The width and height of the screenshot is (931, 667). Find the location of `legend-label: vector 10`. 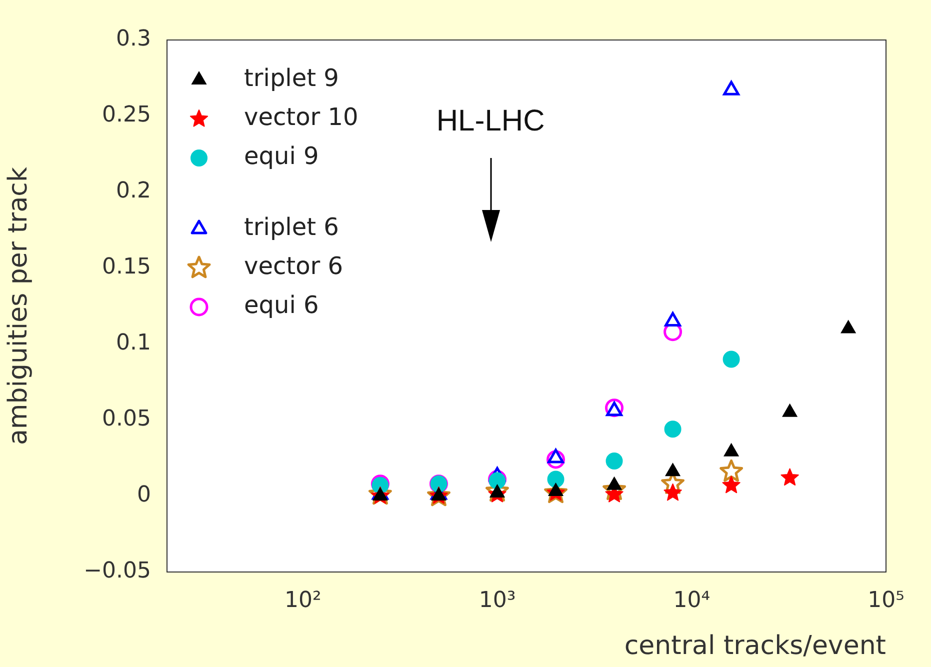

legend-label: vector 10 is located at coordinates (301, 117).